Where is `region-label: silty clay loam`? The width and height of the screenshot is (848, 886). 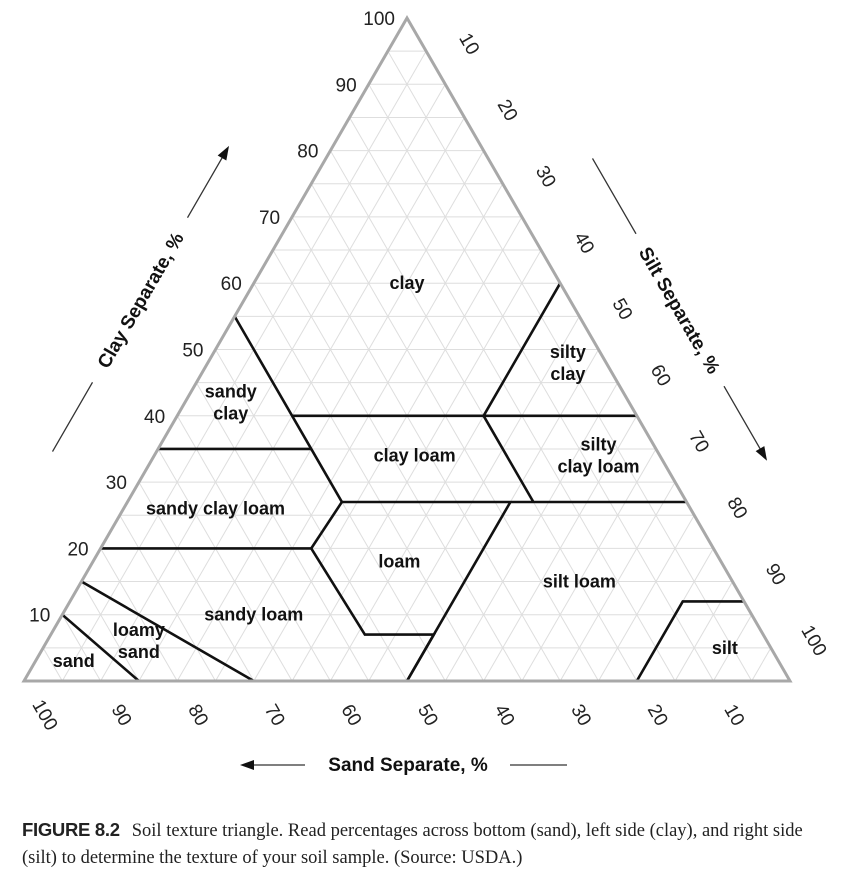
region-label: silty clay loam is located at coordinates (598, 456).